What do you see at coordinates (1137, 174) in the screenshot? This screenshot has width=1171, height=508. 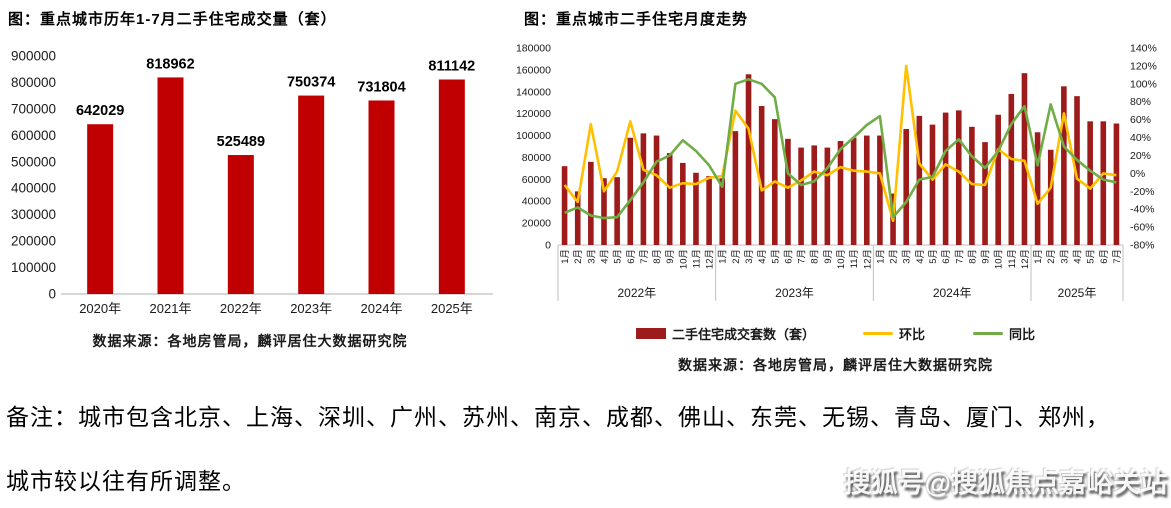 I see `svg-text: 0%` at bounding box center [1137, 174].